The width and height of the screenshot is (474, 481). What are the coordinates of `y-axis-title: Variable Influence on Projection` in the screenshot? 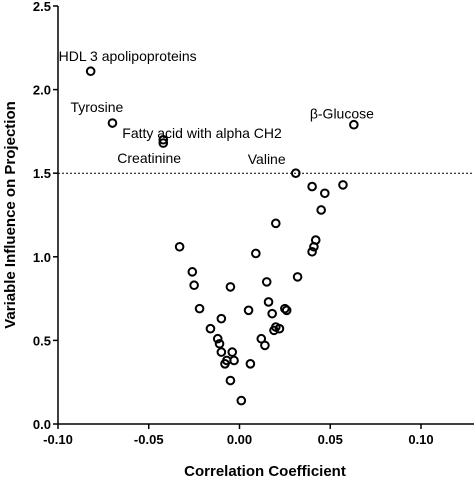 It's located at (10, 215).